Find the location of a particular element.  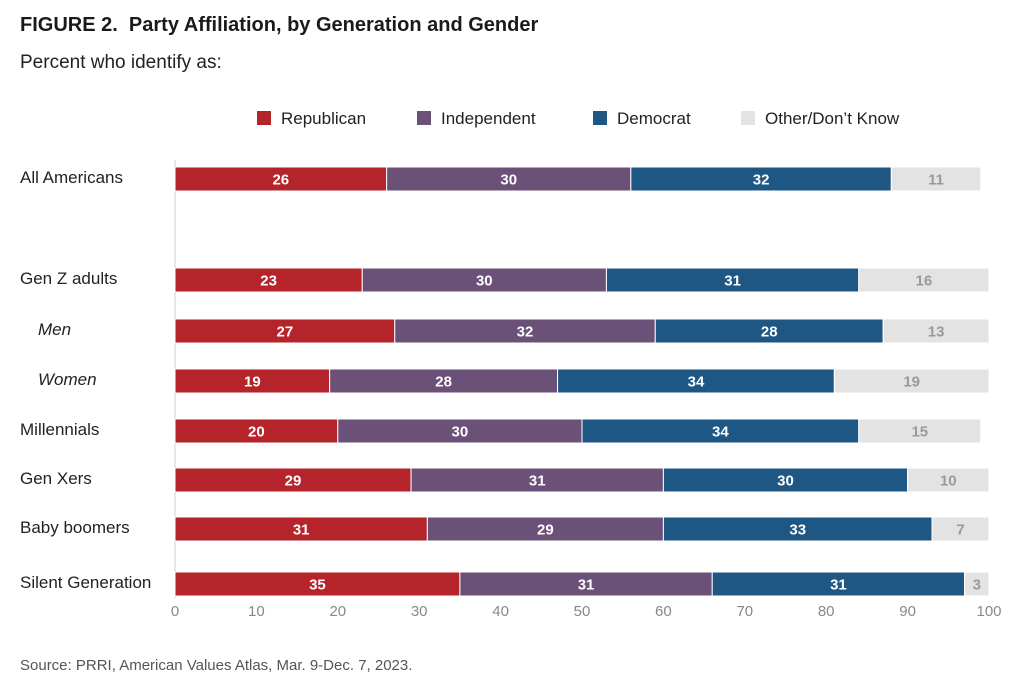

data-label-silent-generation-republican: 35 is located at coordinates (317, 585).